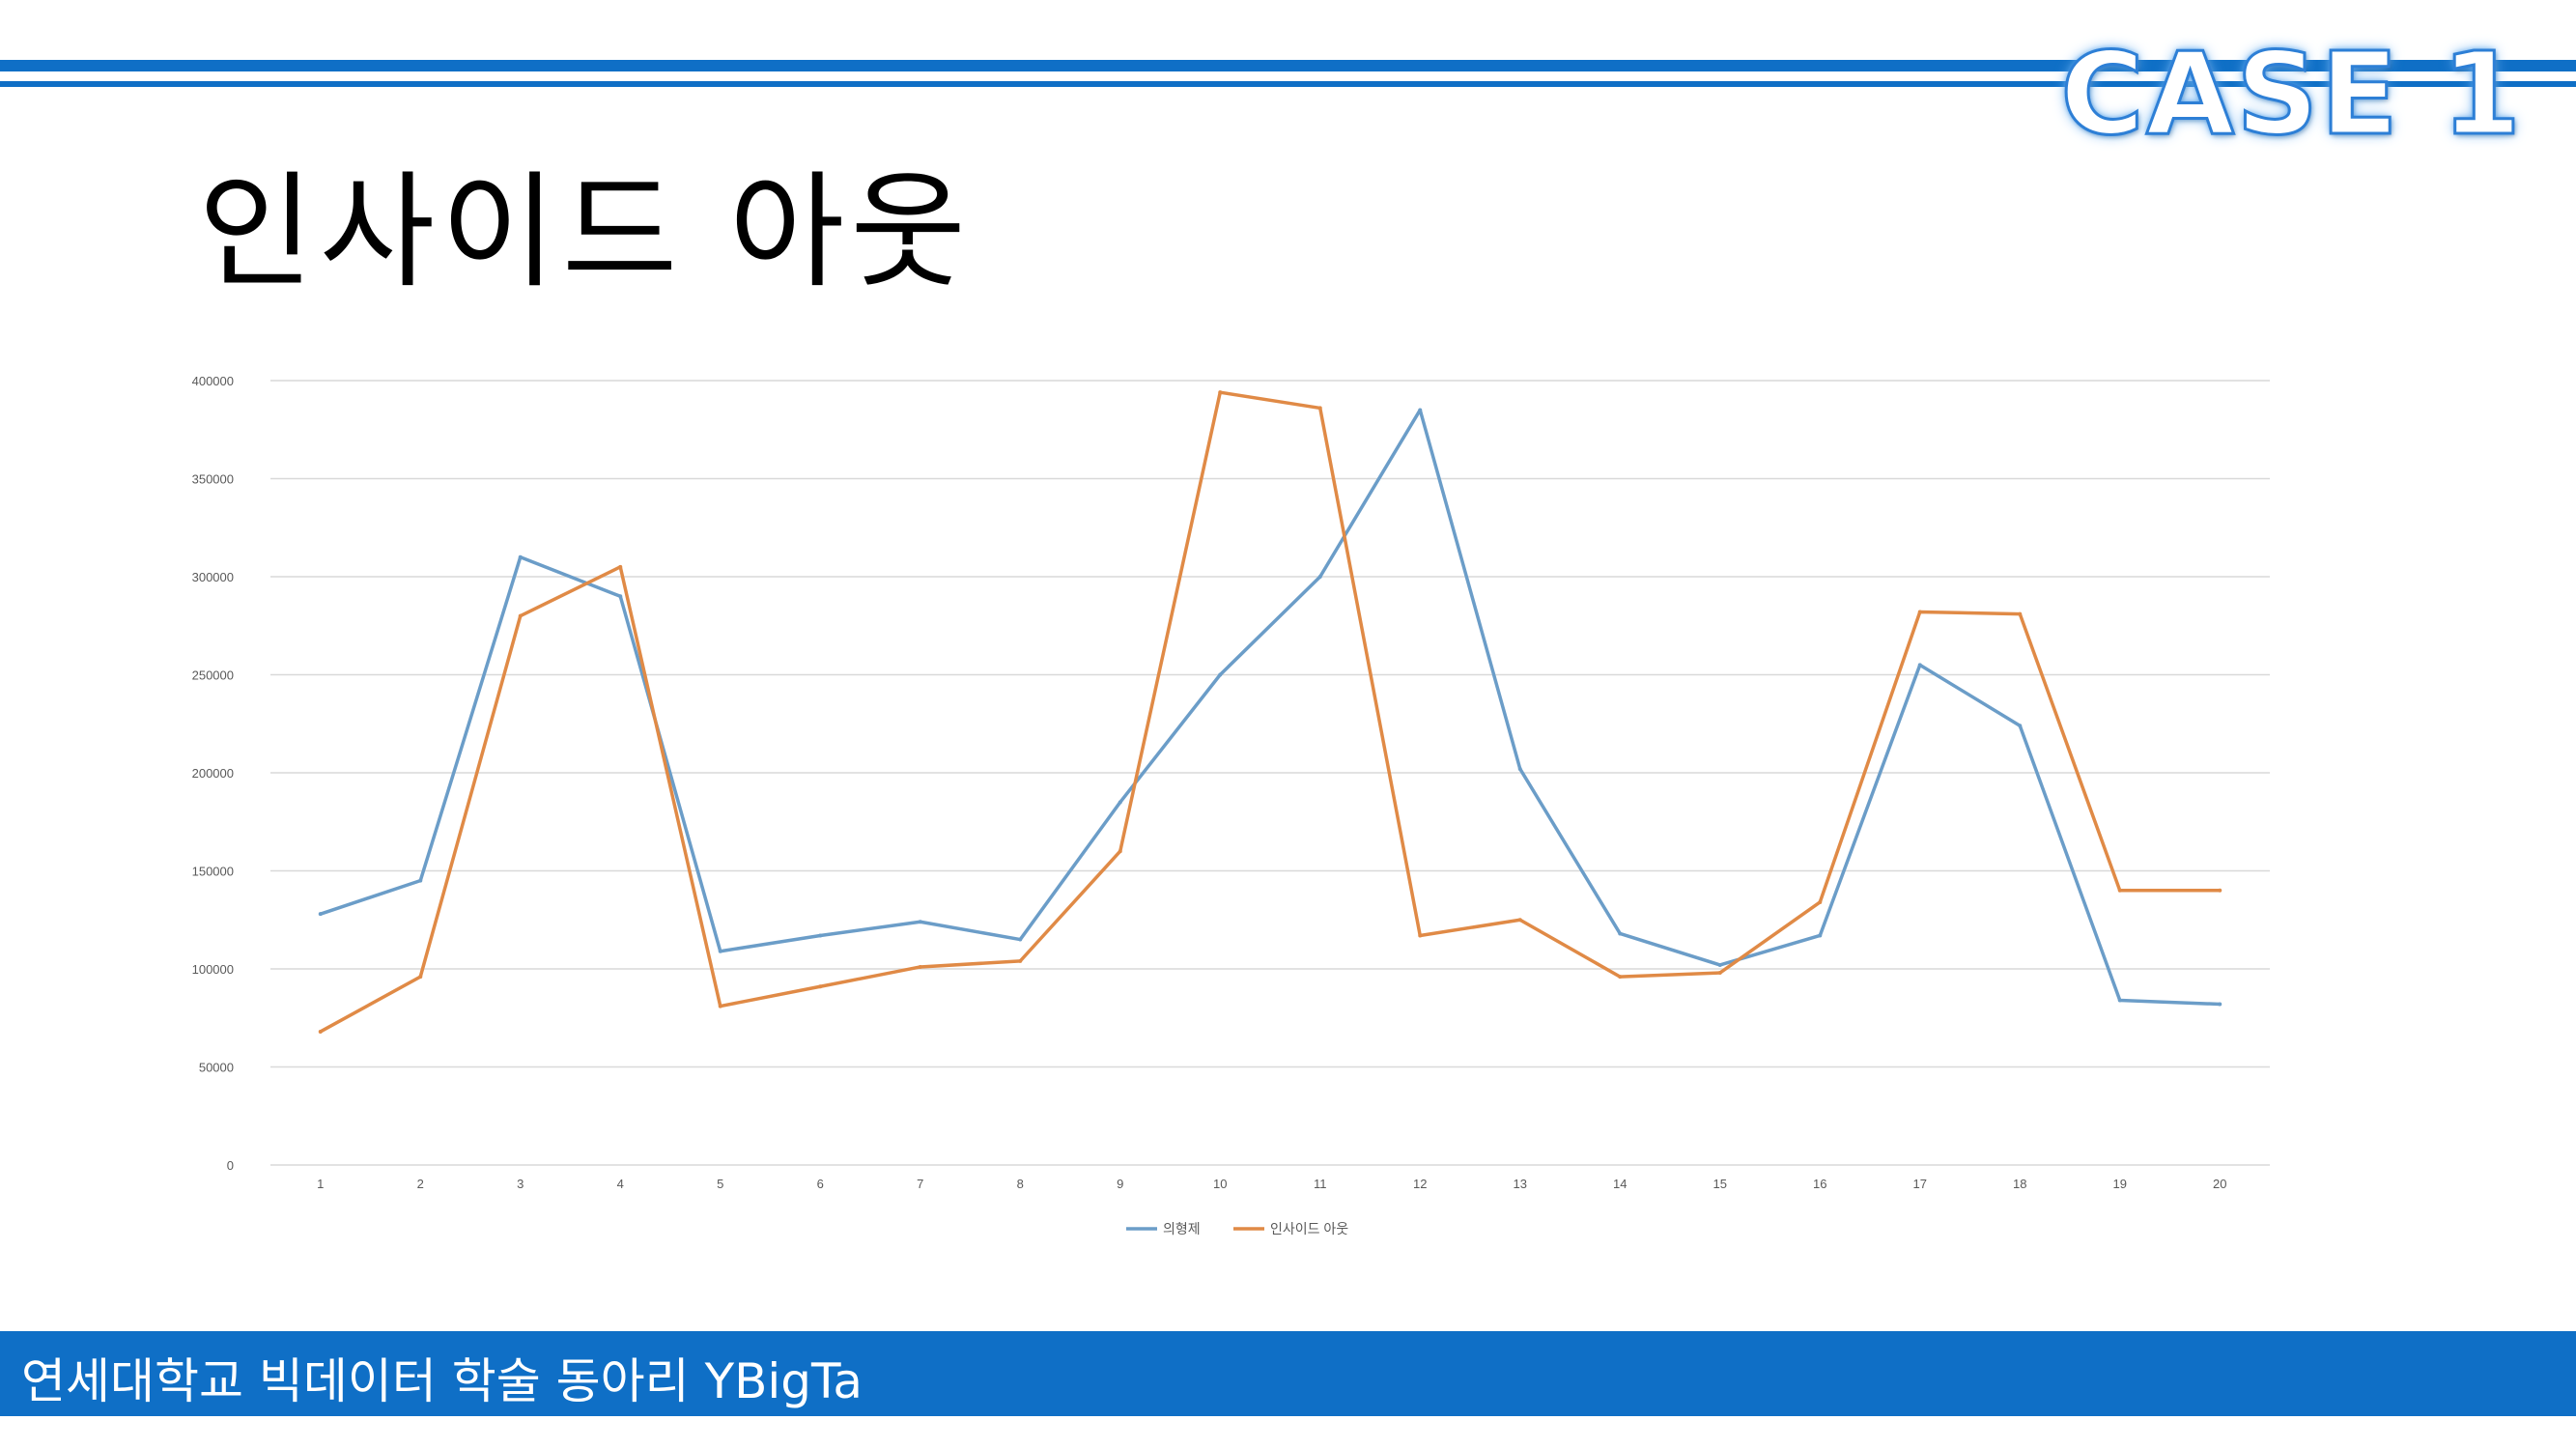 The image size is (2576, 1449). I want to click on x-tick-label: 9, so click(1120, 1184).